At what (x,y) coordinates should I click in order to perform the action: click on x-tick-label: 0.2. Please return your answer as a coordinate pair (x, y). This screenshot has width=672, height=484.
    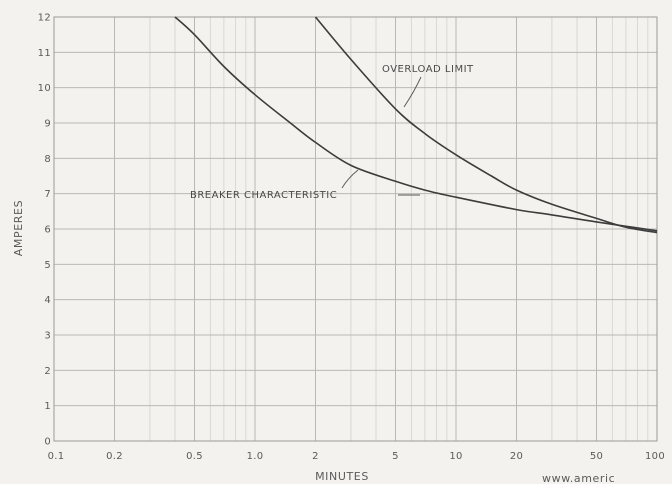
    Looking at the image, I should click on (114, 456).